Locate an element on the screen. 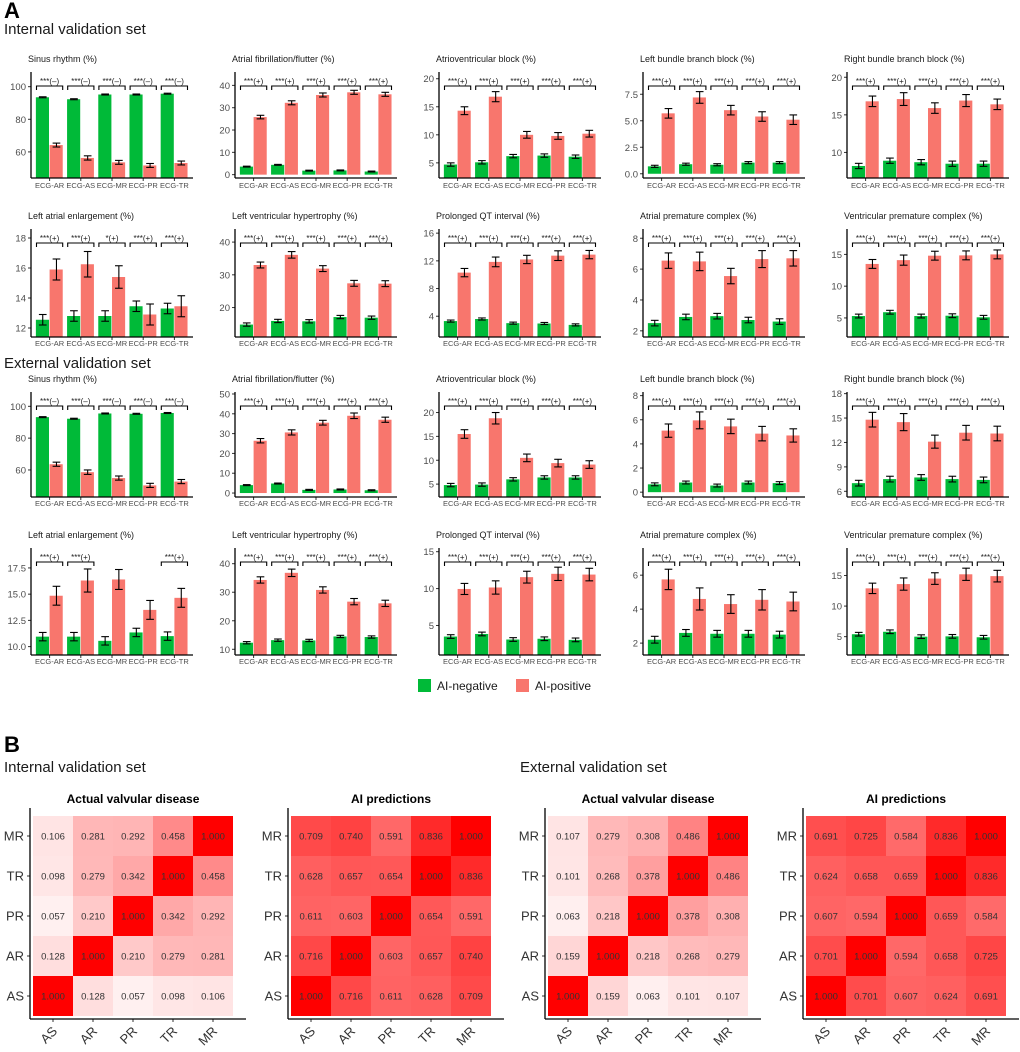  heatmap-value: 0.716 is located at coordinates (351, 997).